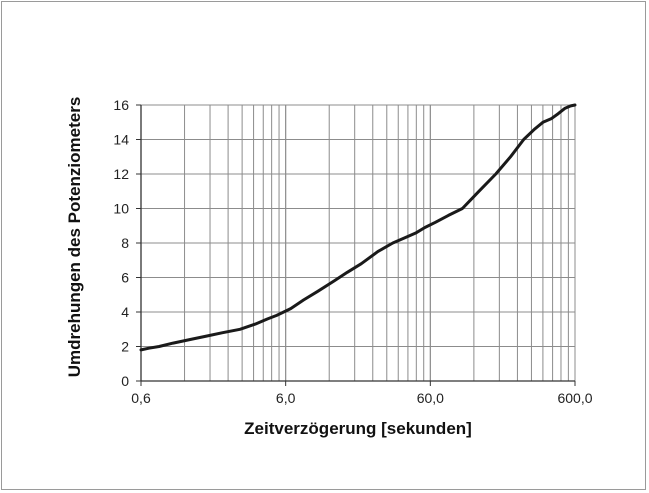 The width and height of the screenshot is (649, 493). Describe the element at coordinates (286, 398) in the screenshot. I see `x-tick-label-1: 6,0` at that location.